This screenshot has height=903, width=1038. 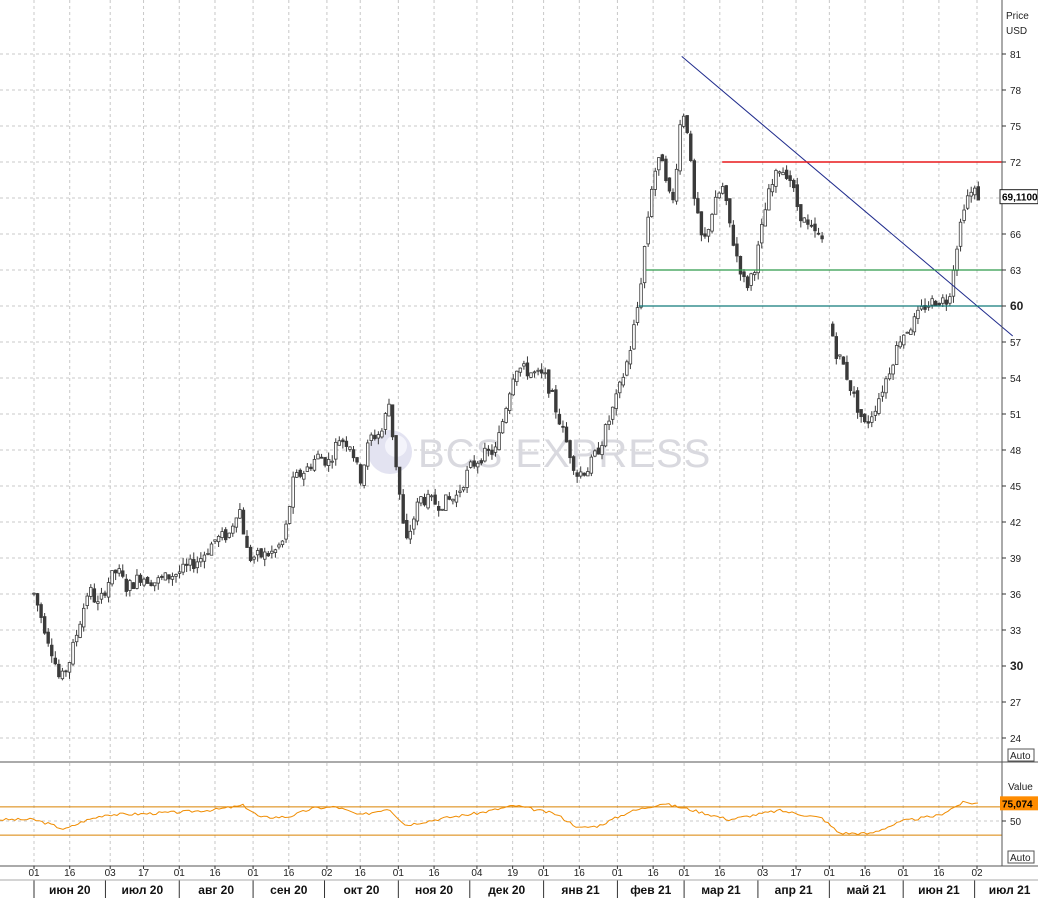 What do you see at coordinates (867, 890) in the screenshot?
I see `month-label: май 21` at bounding box center [867, 890].